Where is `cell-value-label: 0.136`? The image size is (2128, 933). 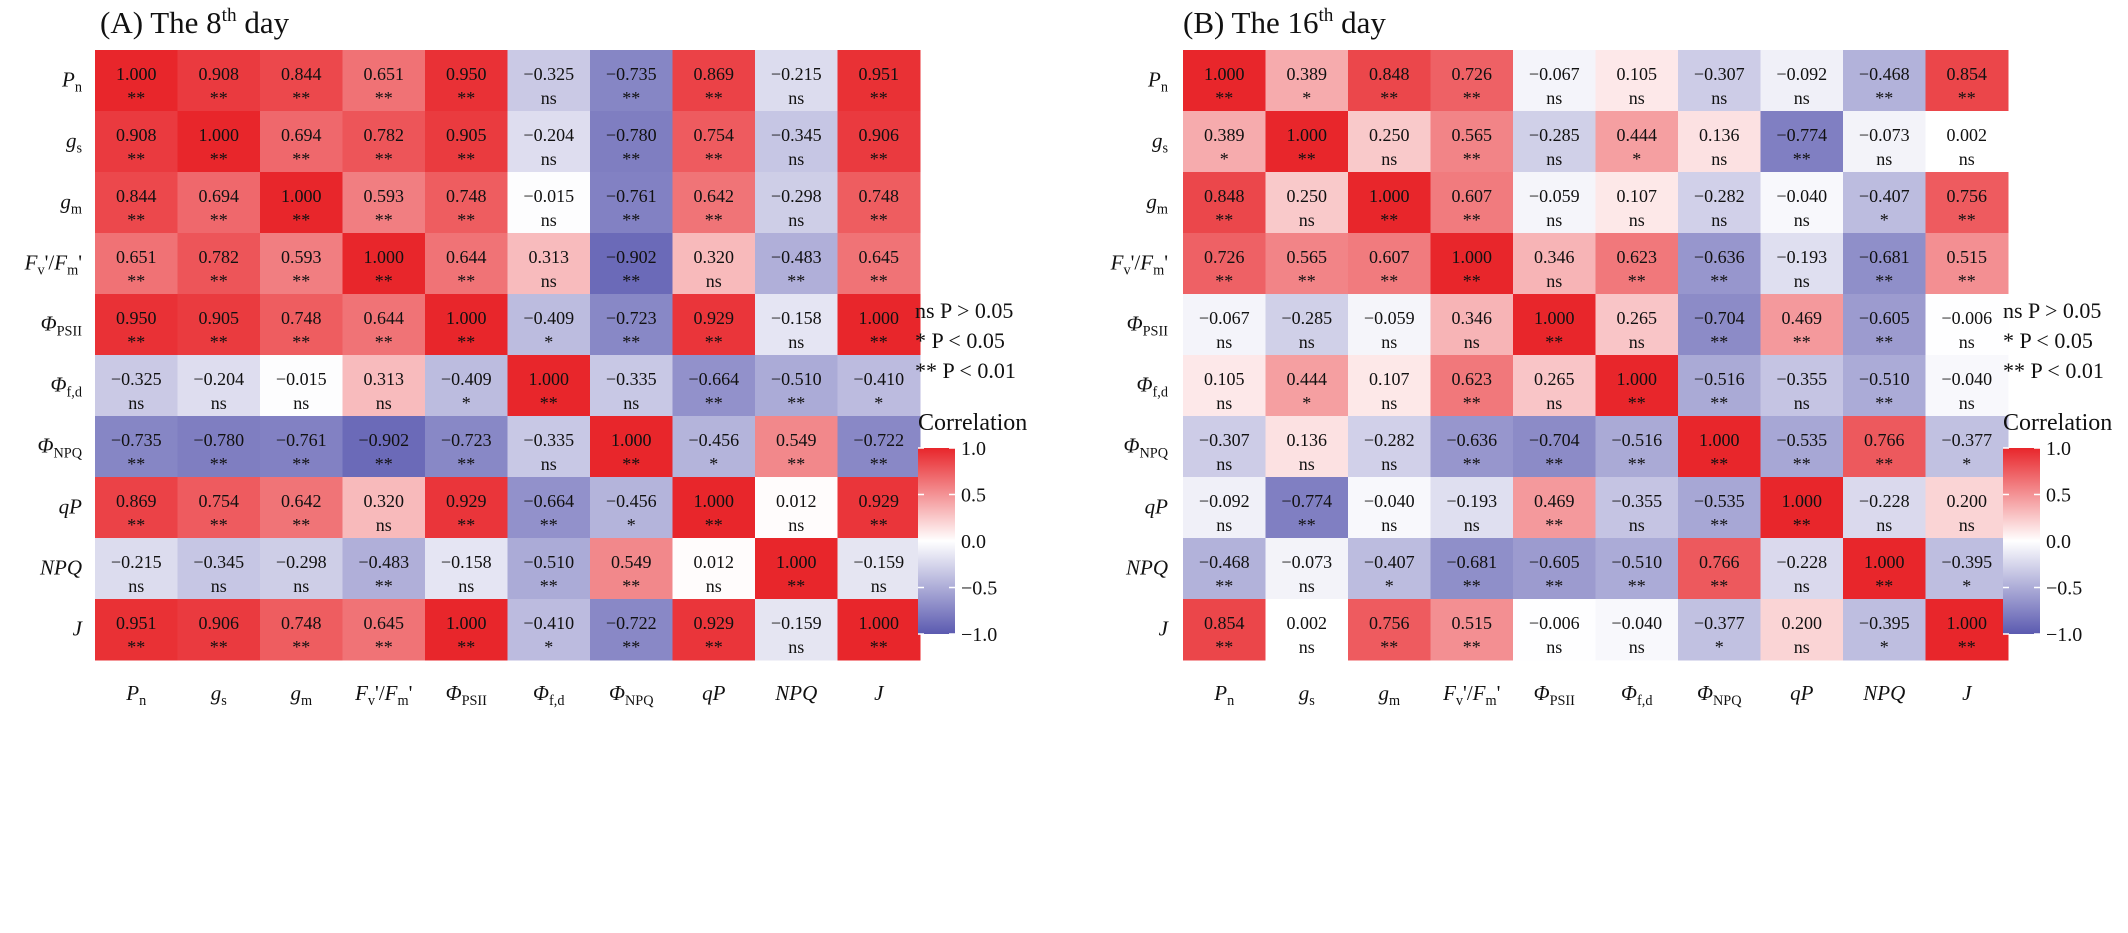 cell-value-label: 0.136 is located at coordinates (1307, 440).